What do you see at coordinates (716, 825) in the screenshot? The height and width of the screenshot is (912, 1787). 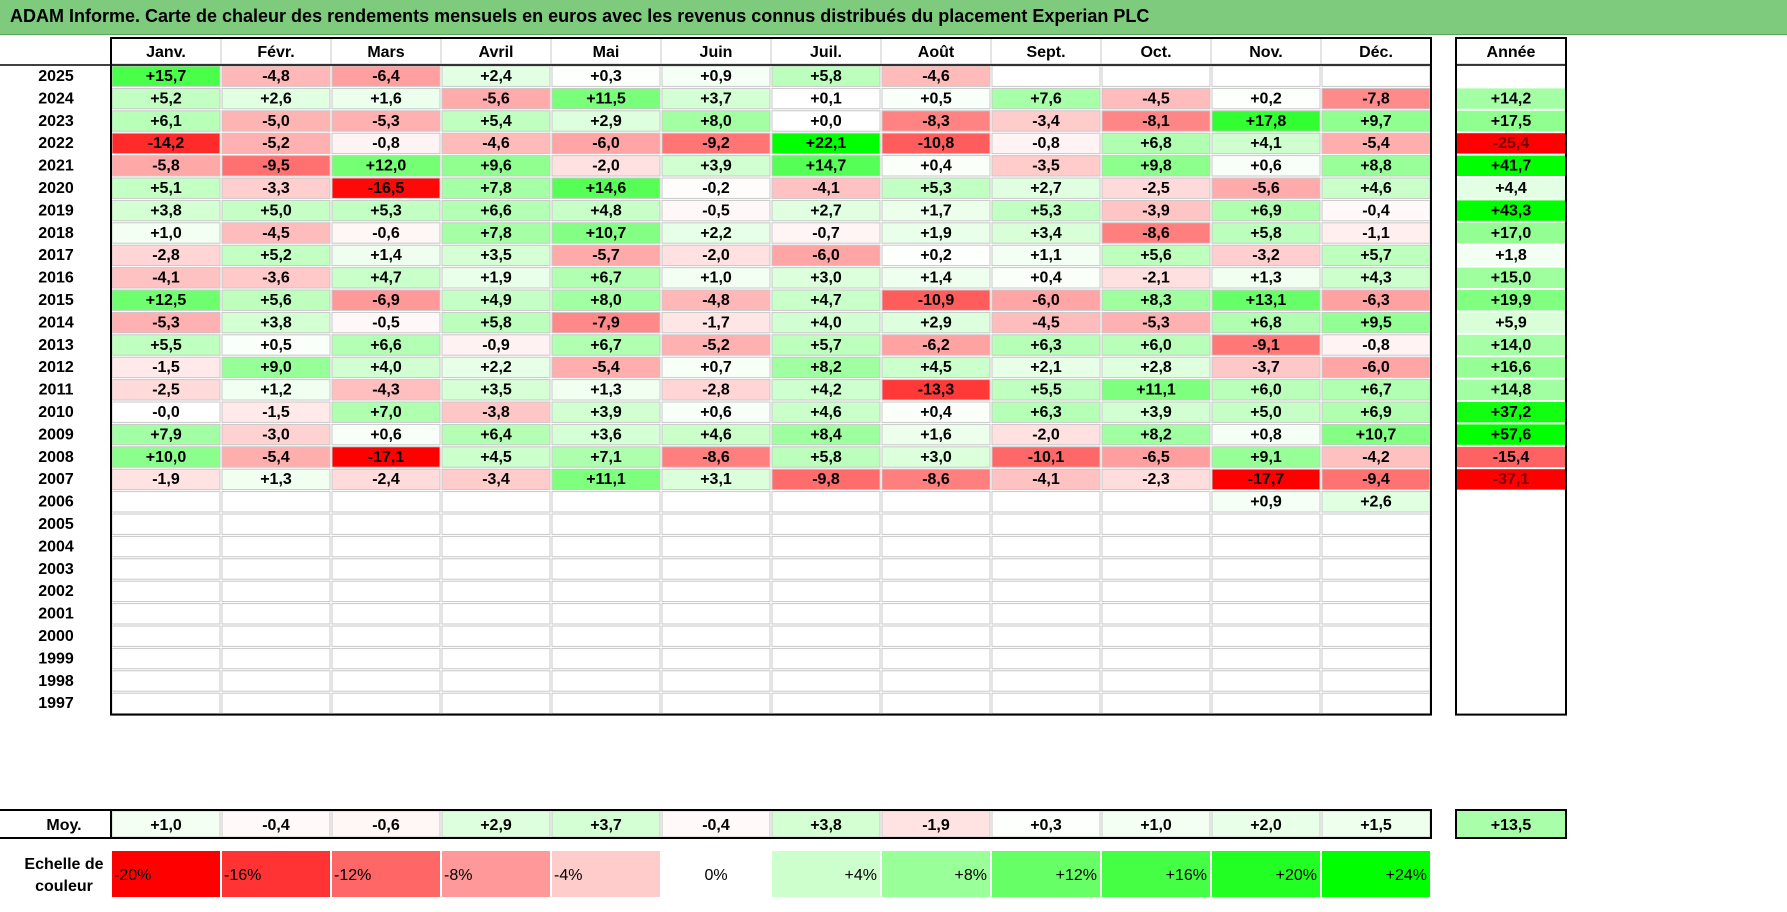 I see `avg-value: -0,4` at bounding box center [716, 825].